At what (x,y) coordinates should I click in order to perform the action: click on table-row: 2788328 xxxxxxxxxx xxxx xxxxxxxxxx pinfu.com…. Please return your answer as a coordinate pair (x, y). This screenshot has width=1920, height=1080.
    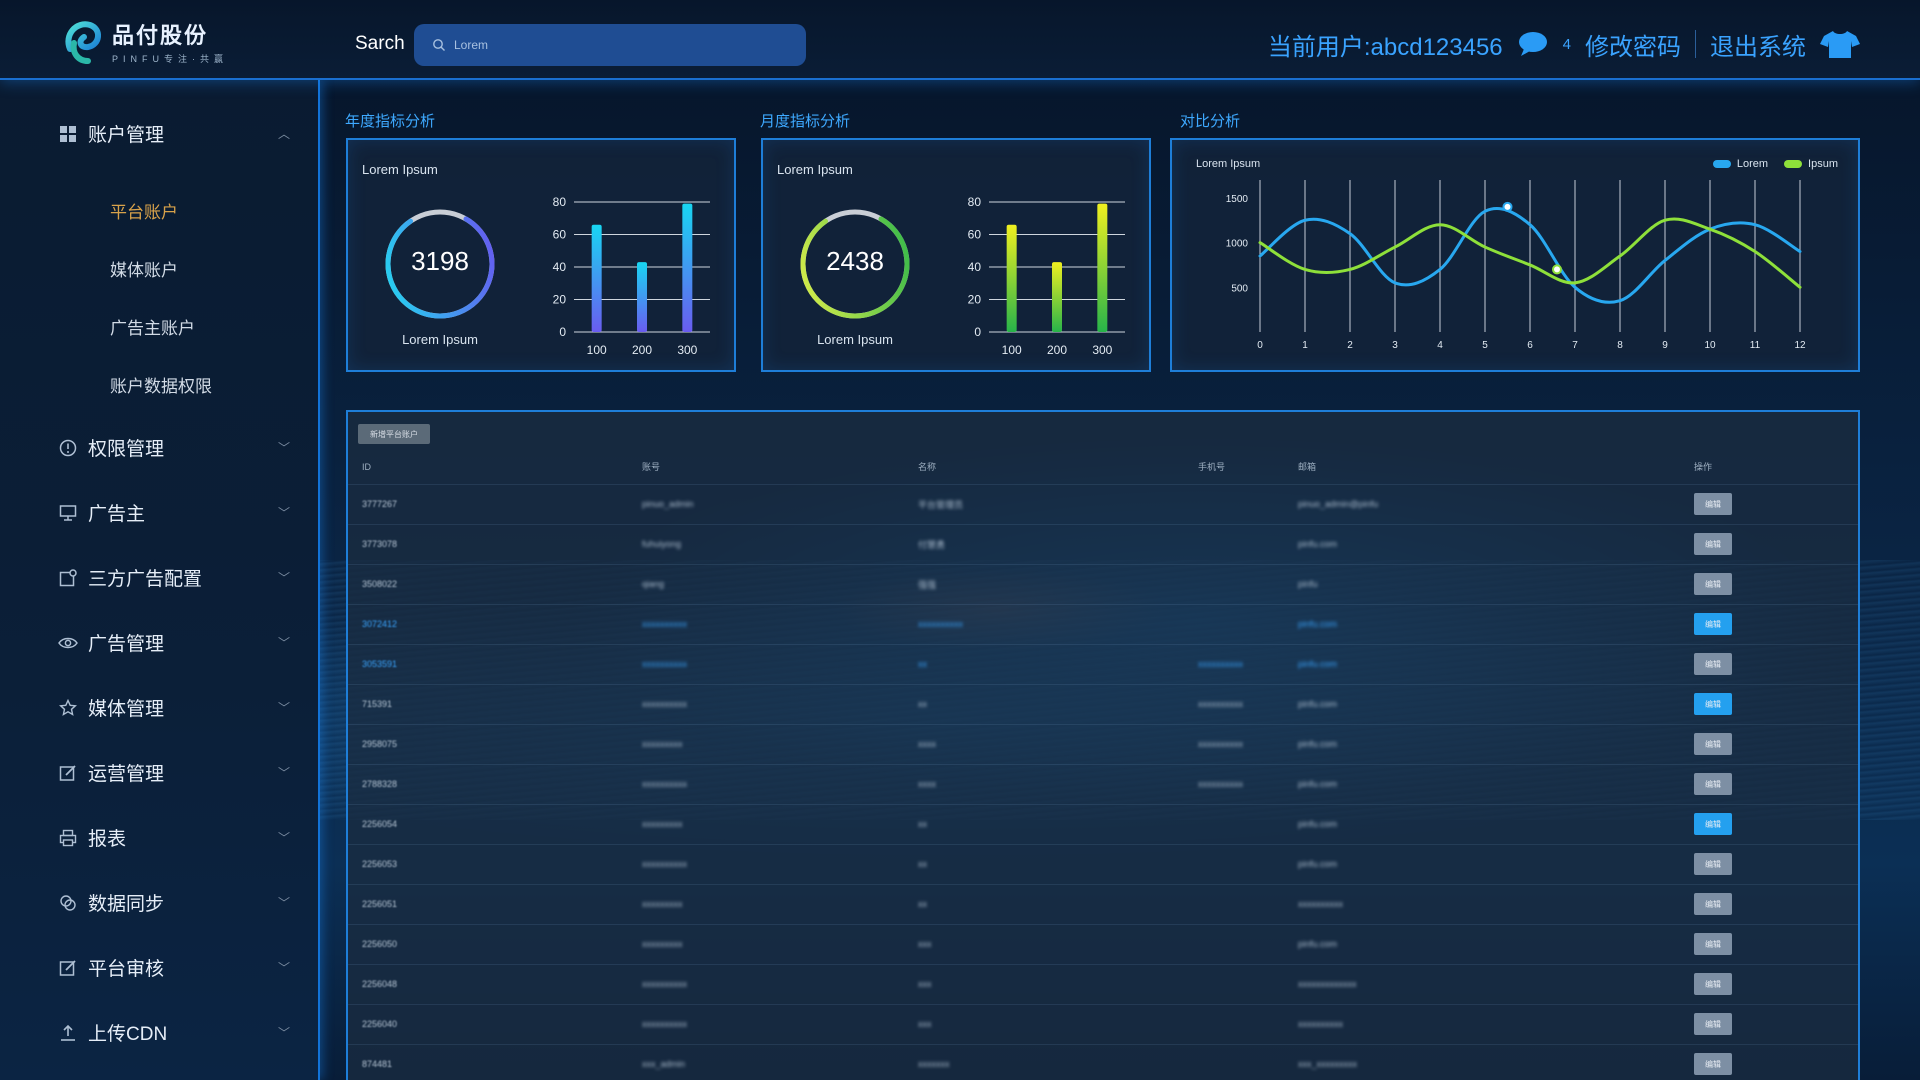
    Looking at the image, I should click on (1103, 784).